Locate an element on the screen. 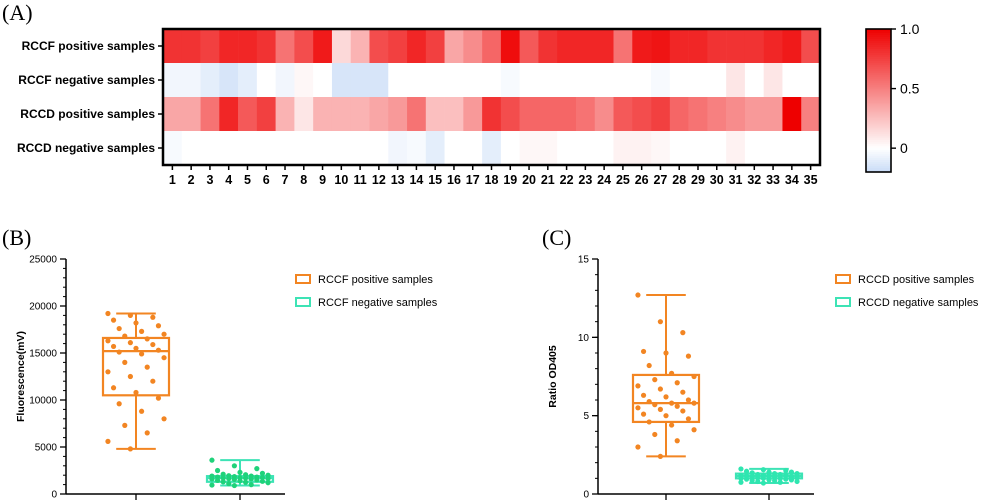  y-tick-label: 5000 is located at coordinates (46, 448).